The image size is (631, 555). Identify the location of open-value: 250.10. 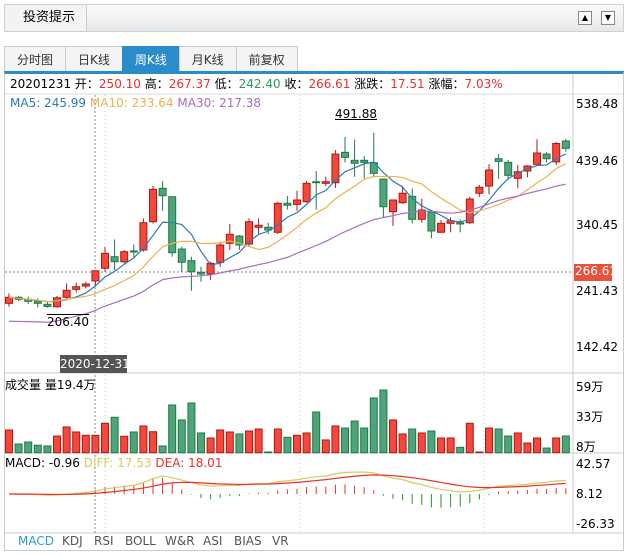
(119, 84).